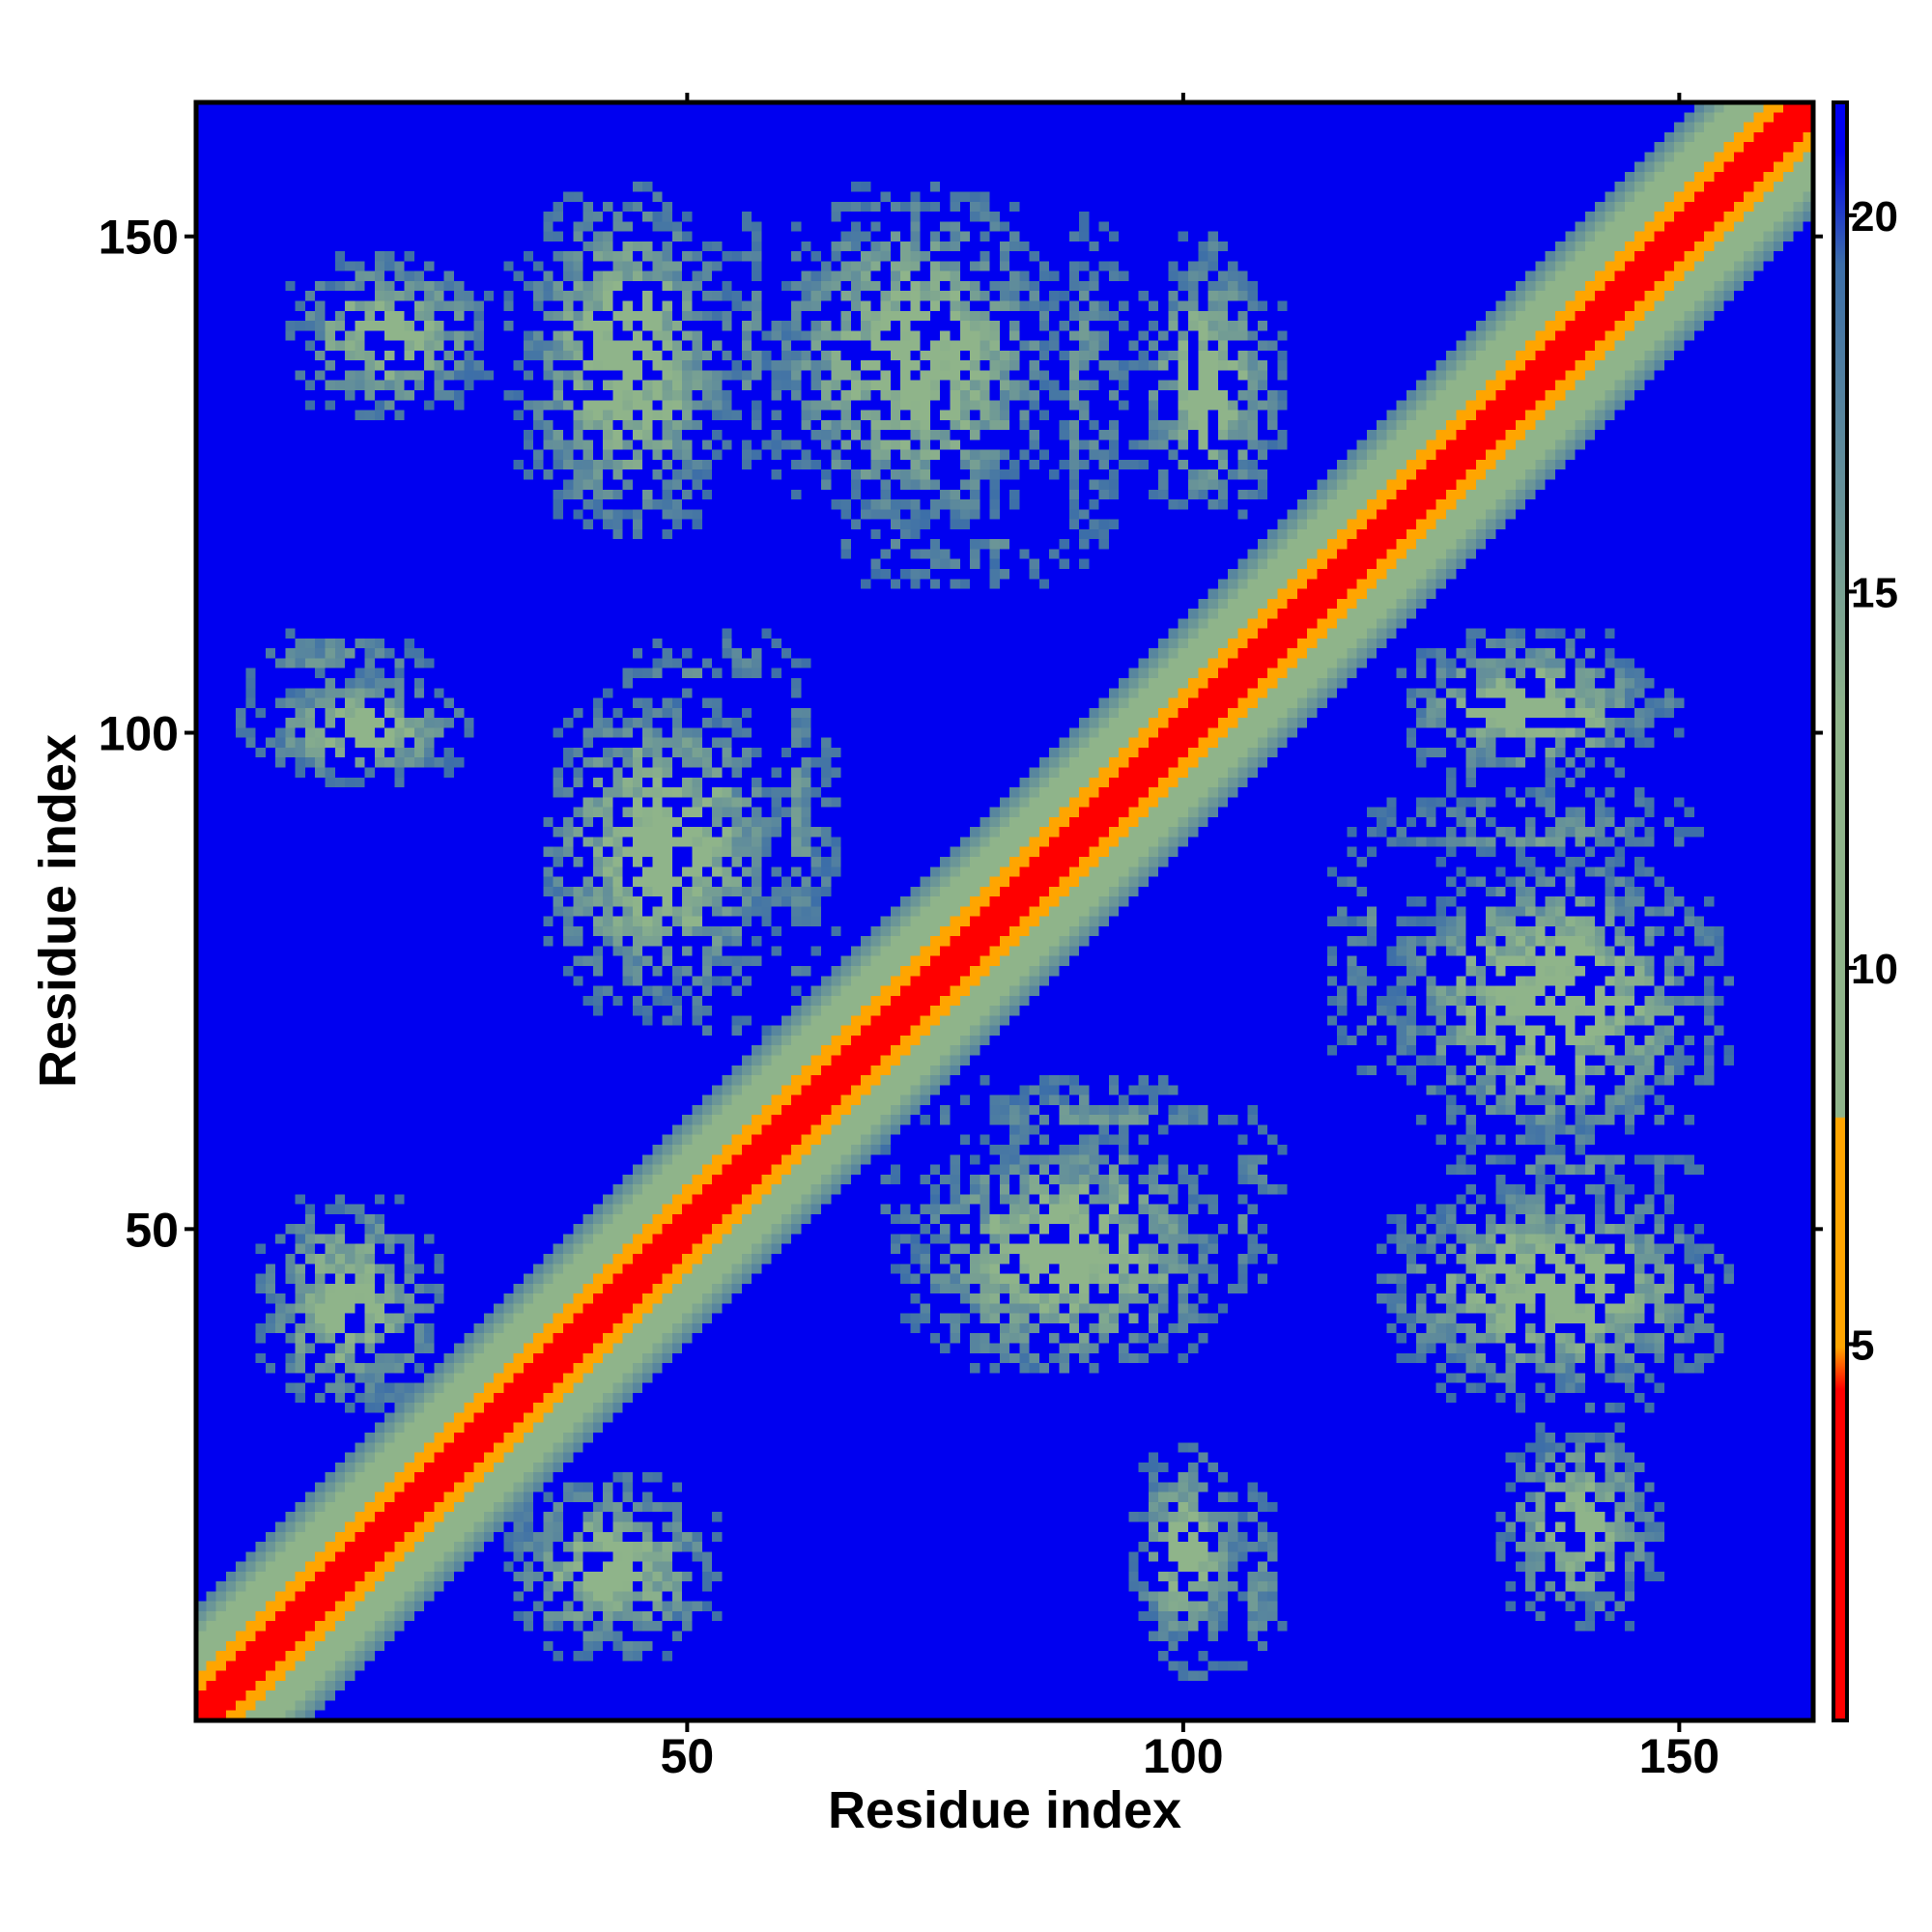 This screenshot has width=1932, height=1932. I want to click on x-tick-label: 50, so click(688, 1756).